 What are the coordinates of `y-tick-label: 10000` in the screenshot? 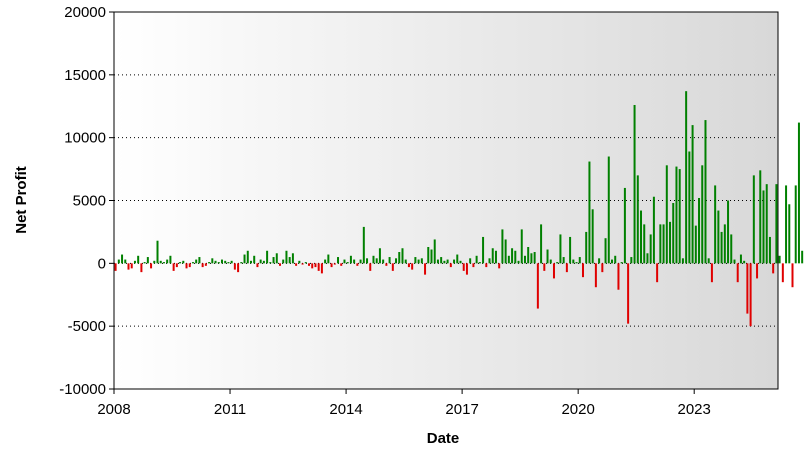 It's located at (85, 138).